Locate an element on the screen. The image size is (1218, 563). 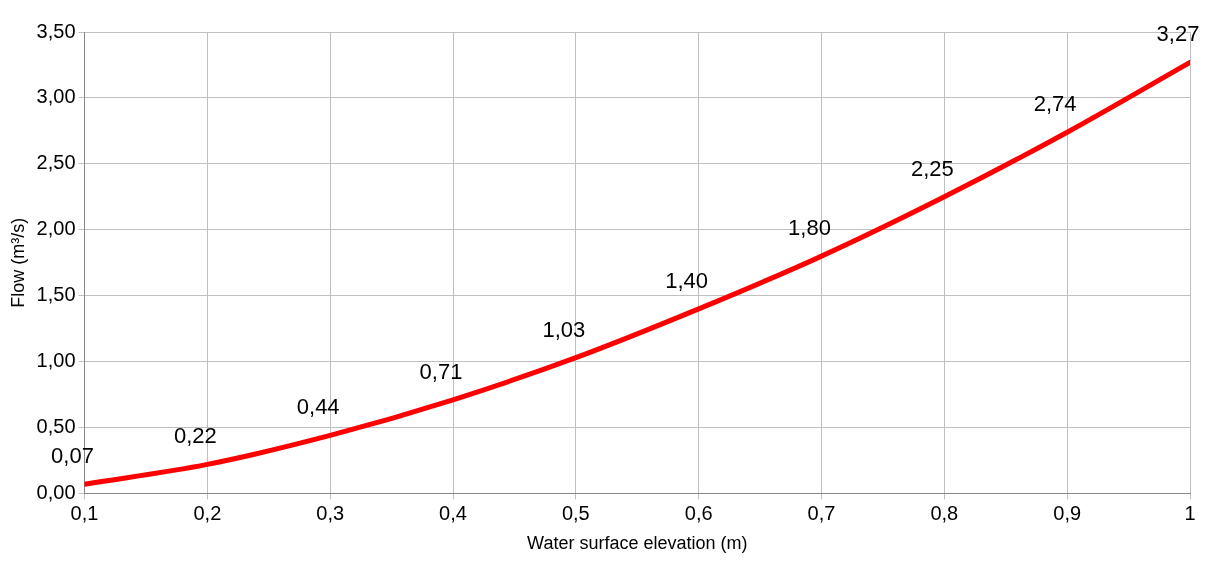
x-tick-label: 0,9 is located at coordinates (1067, 512).